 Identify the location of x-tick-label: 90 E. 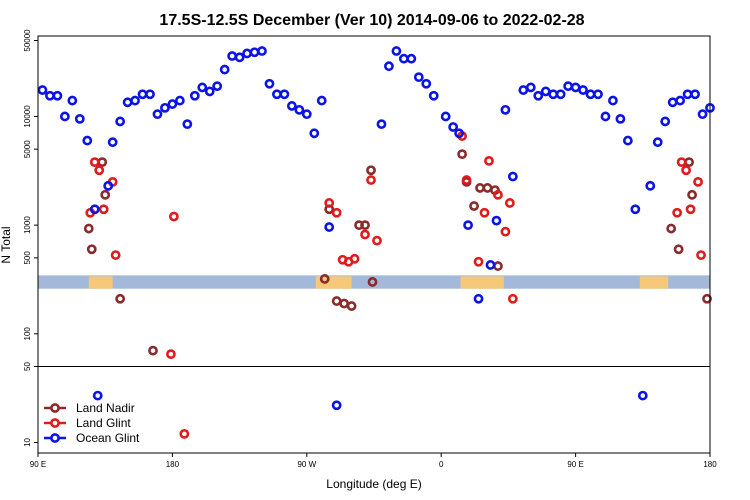
(38, 464).